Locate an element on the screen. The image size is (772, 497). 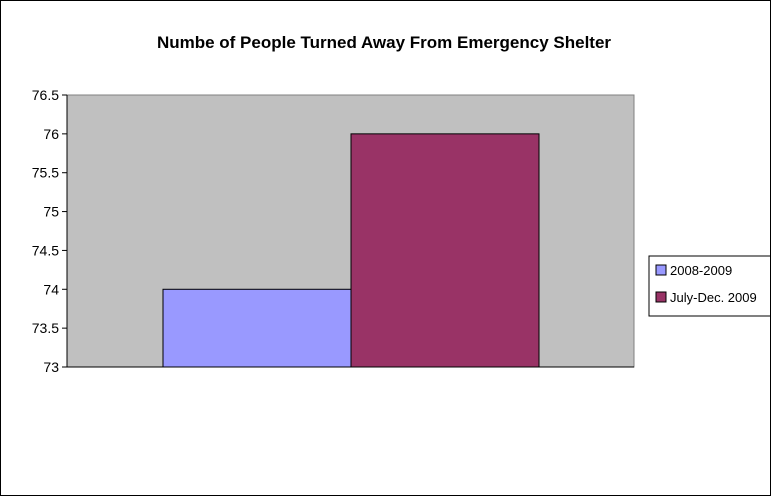
legend-box is located at coordinates (709, 286).